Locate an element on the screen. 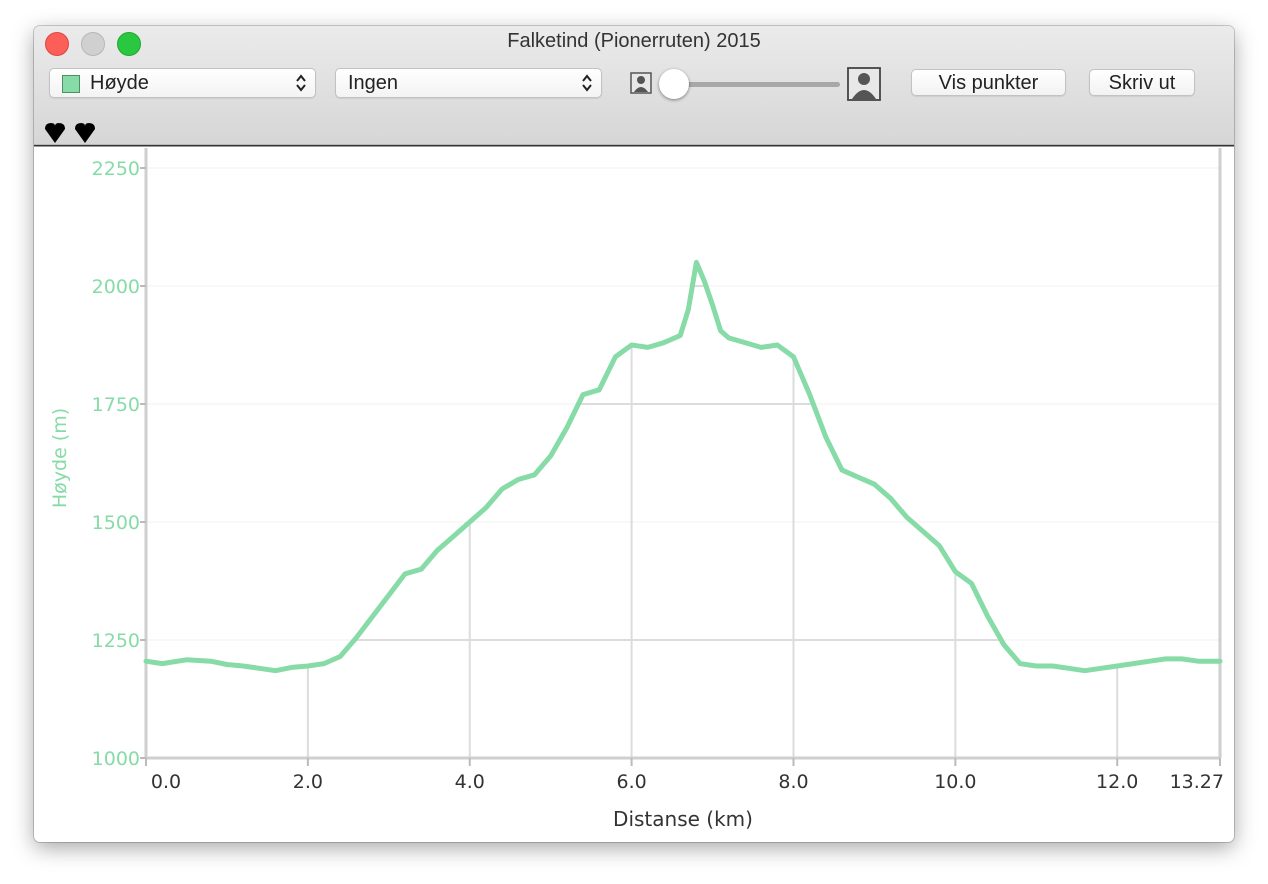  y-tick-label: 1500 is located at coordinates (116, 523).